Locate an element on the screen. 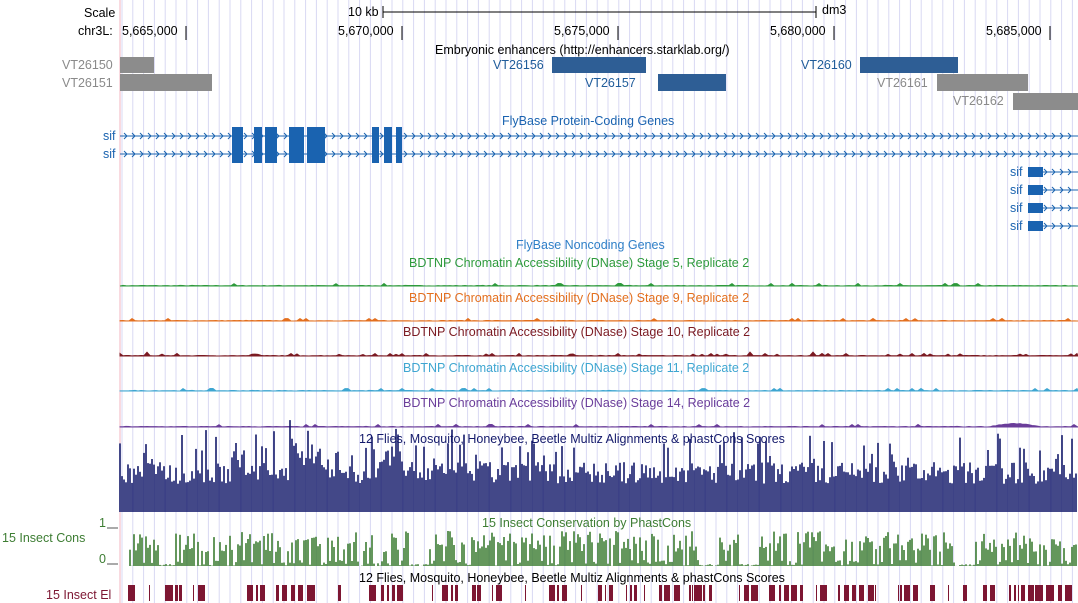  enhancer-label: VT26162 is located at coordinates (978, 101).